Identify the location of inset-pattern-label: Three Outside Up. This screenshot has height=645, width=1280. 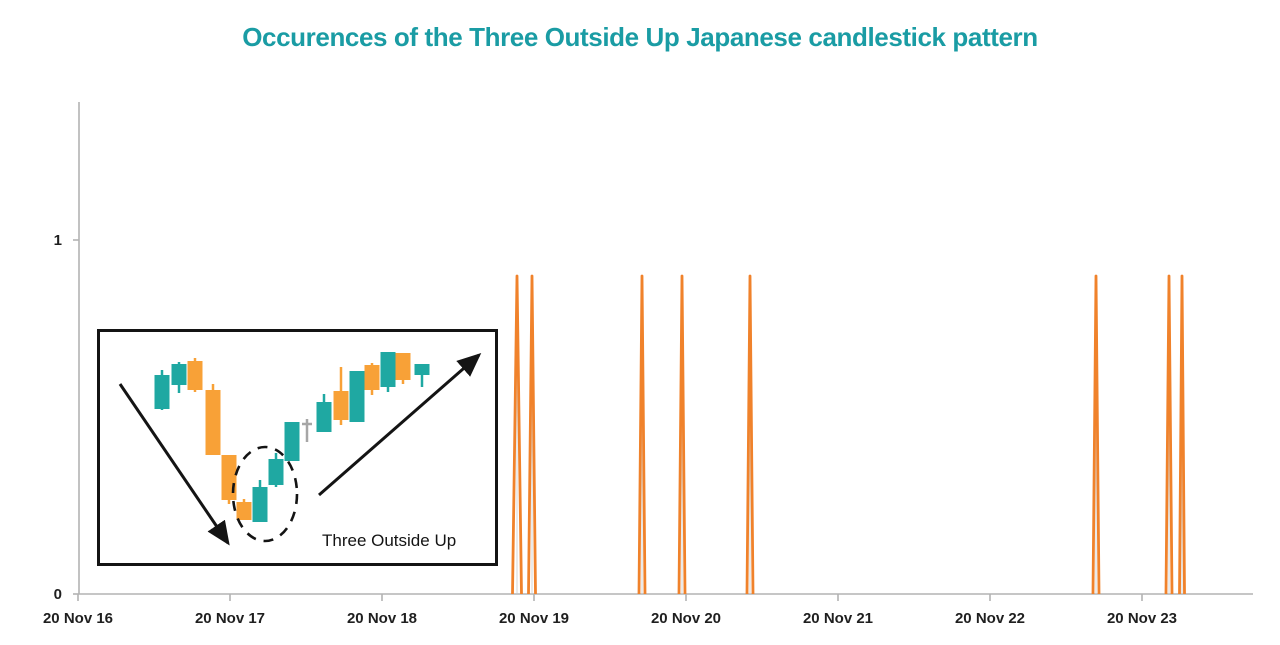
(389, 540).